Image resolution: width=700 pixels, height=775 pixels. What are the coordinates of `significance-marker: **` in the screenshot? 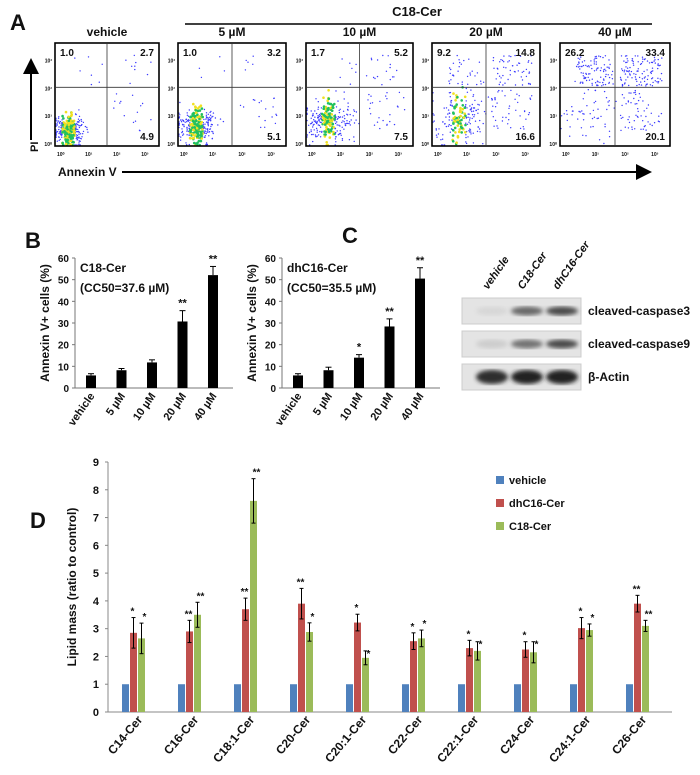 It's located at (182, 304).